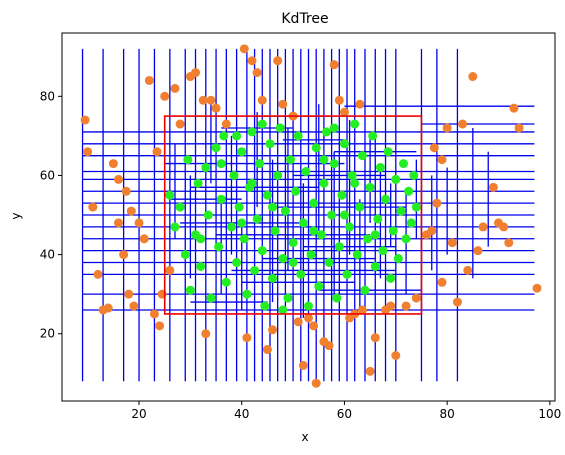 Image resolution: width=565 pixels, height=455 pixels. I want to click on y-tick-label: 20, so click(47, 334).